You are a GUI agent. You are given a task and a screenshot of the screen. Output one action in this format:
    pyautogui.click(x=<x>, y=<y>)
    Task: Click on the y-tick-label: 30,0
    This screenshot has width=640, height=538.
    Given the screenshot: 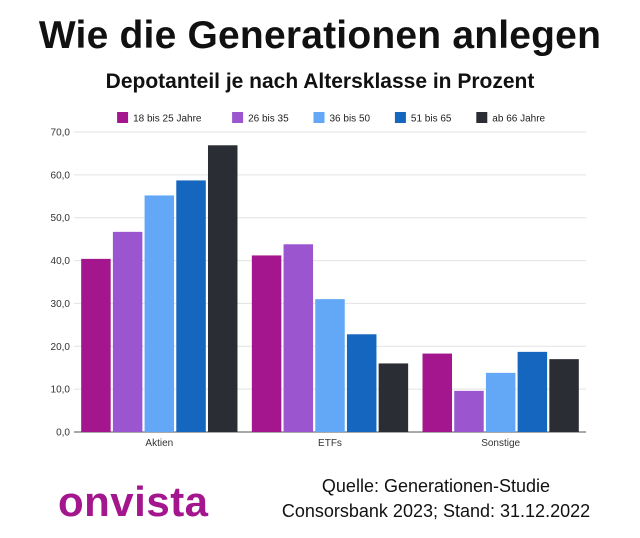 What is the action you would take?
    pyautogui.click(x=61, y=304)
    